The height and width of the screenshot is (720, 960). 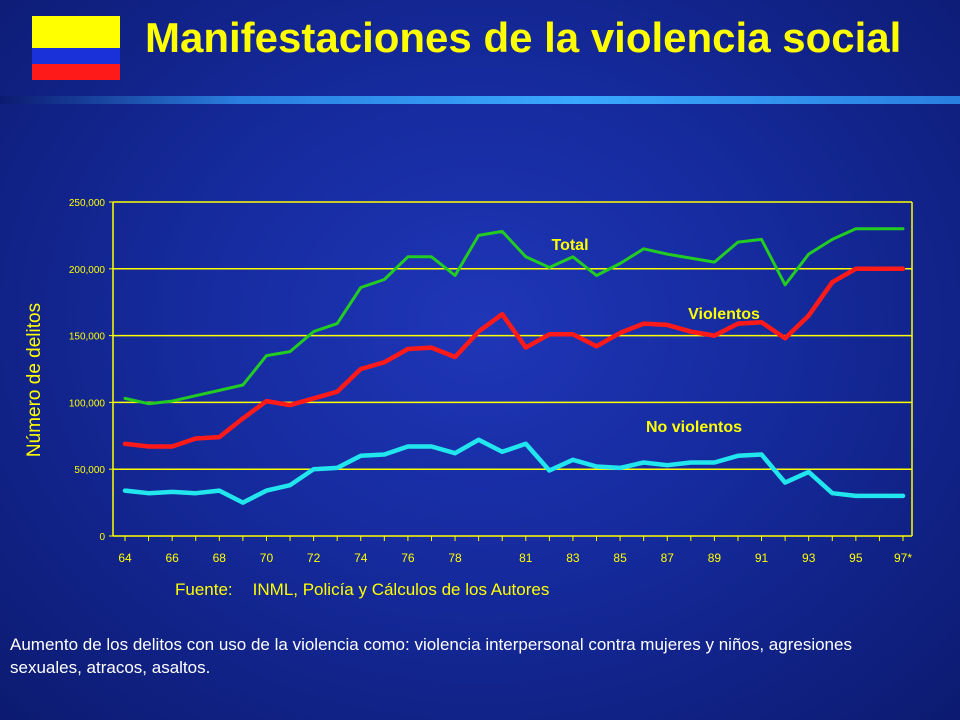 I want to click on x-tick-label: 83, so click(x=573, y=558).